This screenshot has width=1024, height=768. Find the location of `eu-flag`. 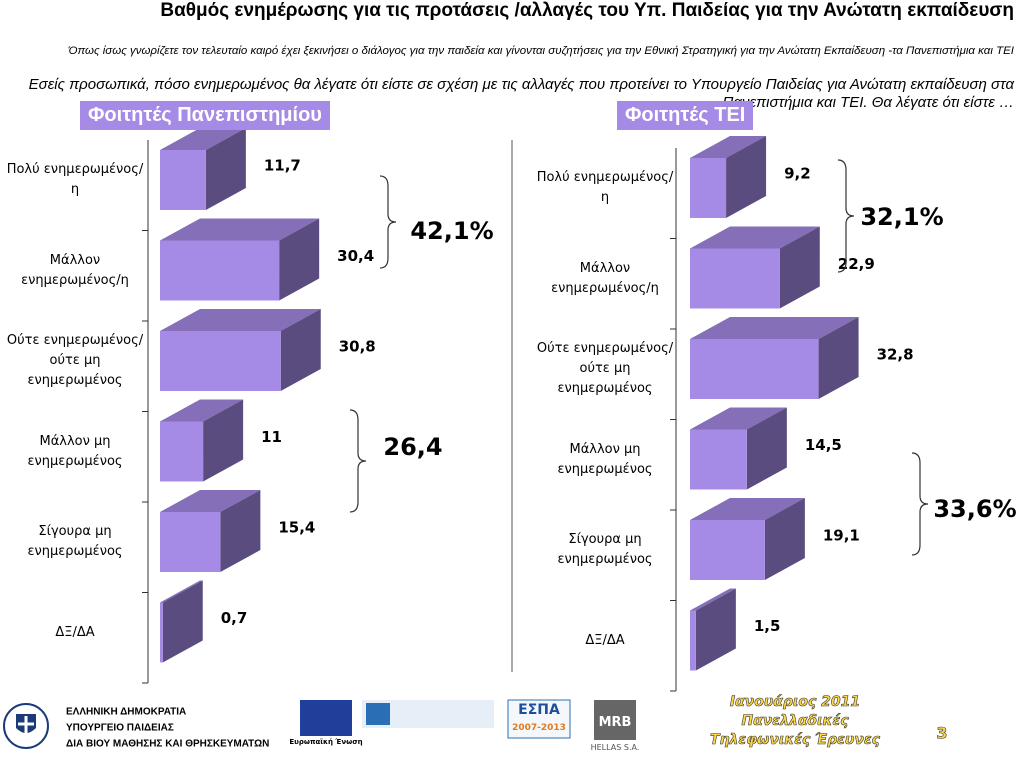

eu-flag is located at coordinates (326, 718).